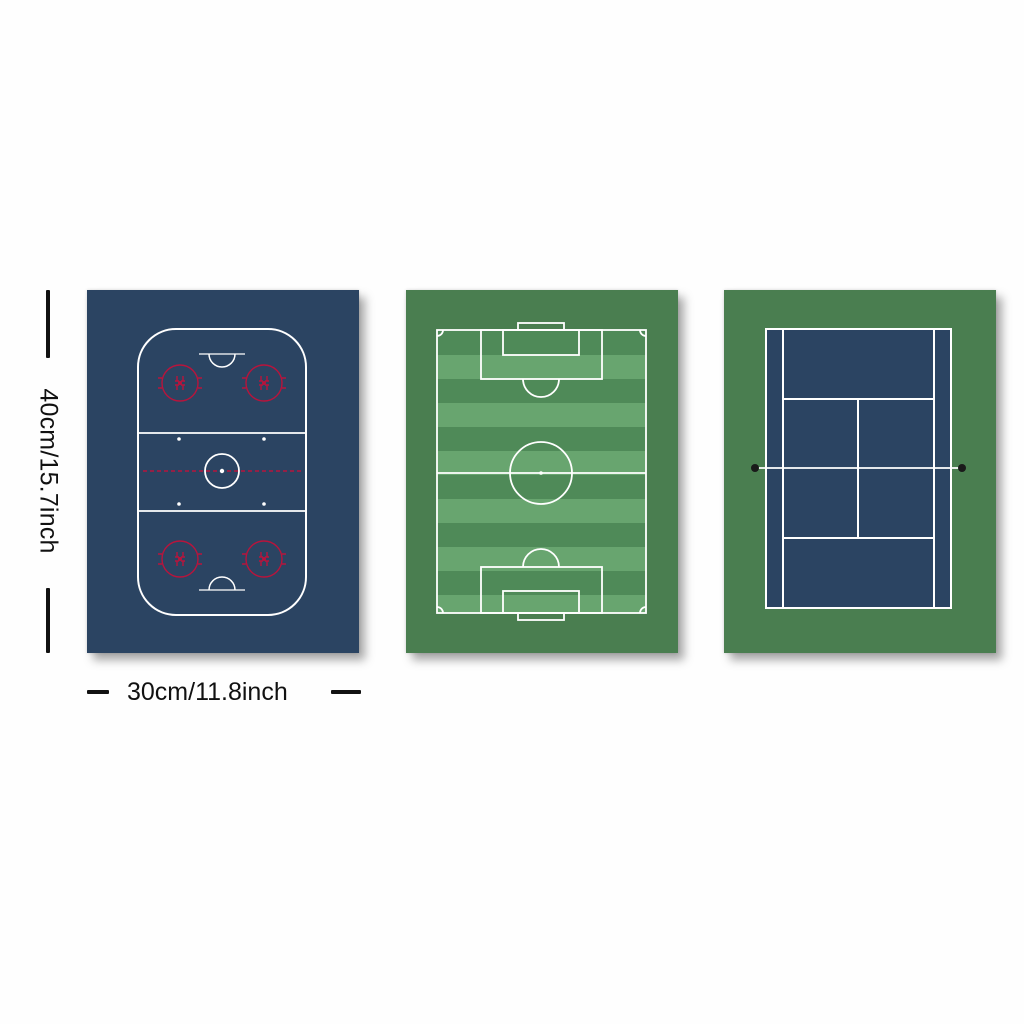 This screenshot has height=1024, width=1024. I want to click on zone-faceoff-dots, so click(222, 471).